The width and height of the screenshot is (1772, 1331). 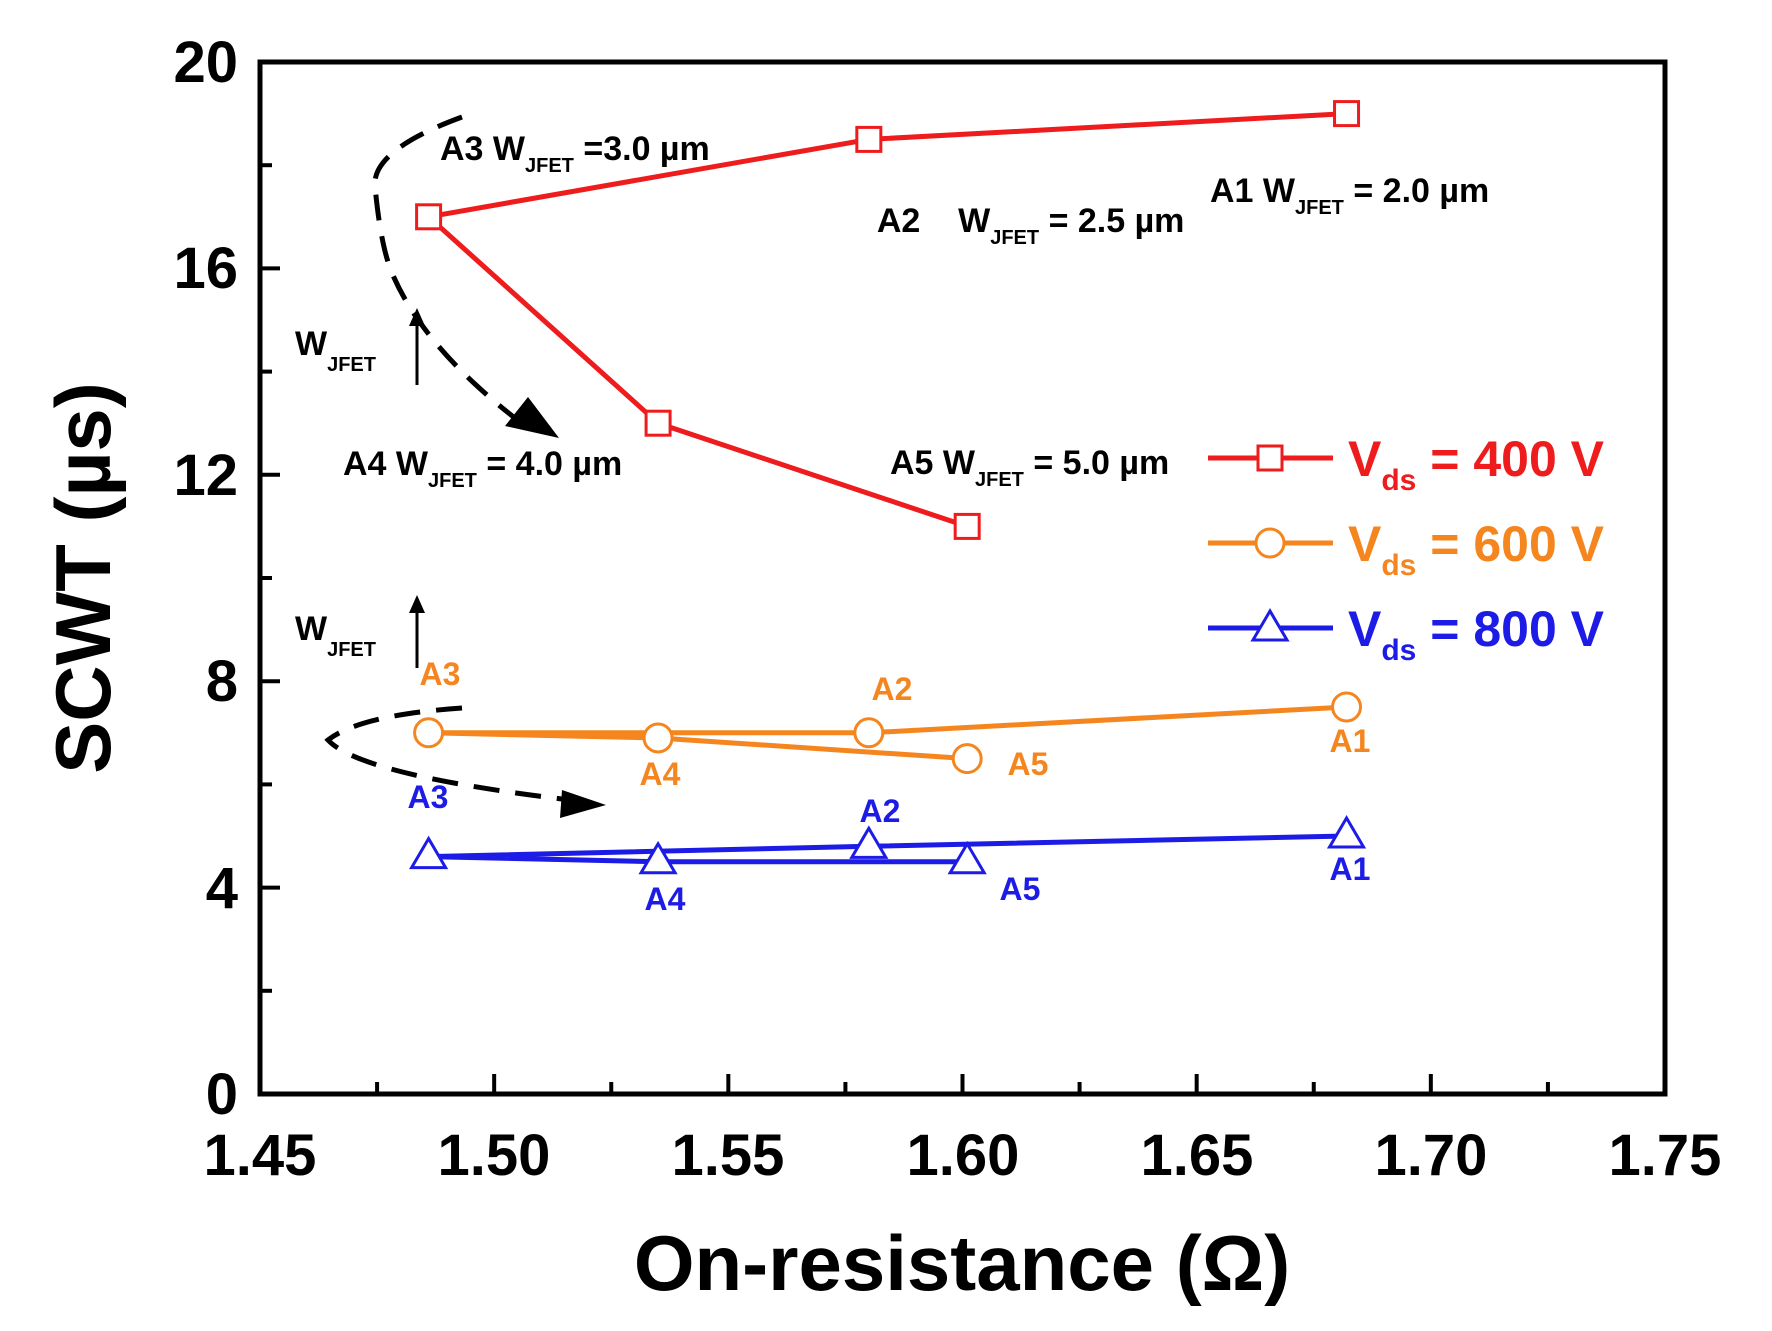 What do you see at coordinates (205, 475) in the screenshot?
I see `y-tick-label: 12` at bounding box center [205, 475].